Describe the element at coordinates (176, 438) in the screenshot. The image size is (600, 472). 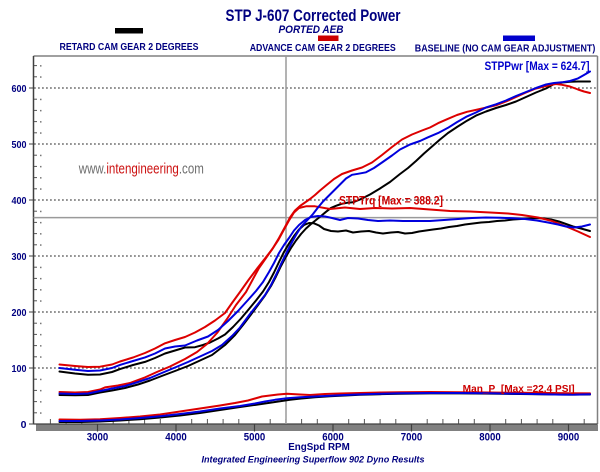
I see `svg-text: 4000` at that location.